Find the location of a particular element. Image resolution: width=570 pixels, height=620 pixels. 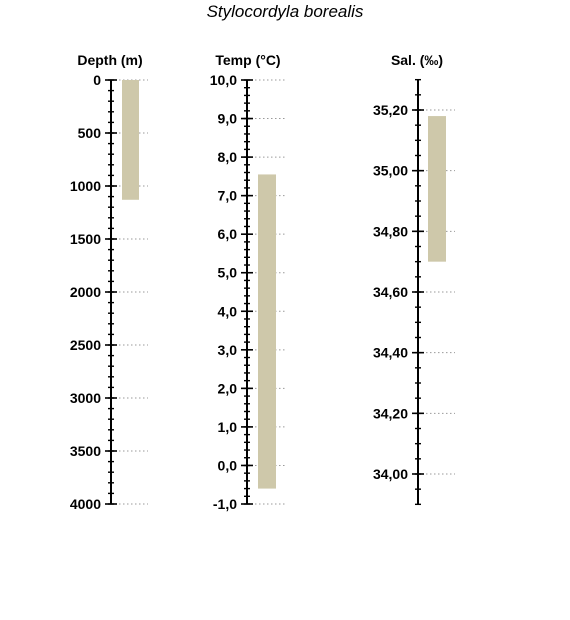

temp-tick-label: 4,0 is located at coordinates (228, 311).